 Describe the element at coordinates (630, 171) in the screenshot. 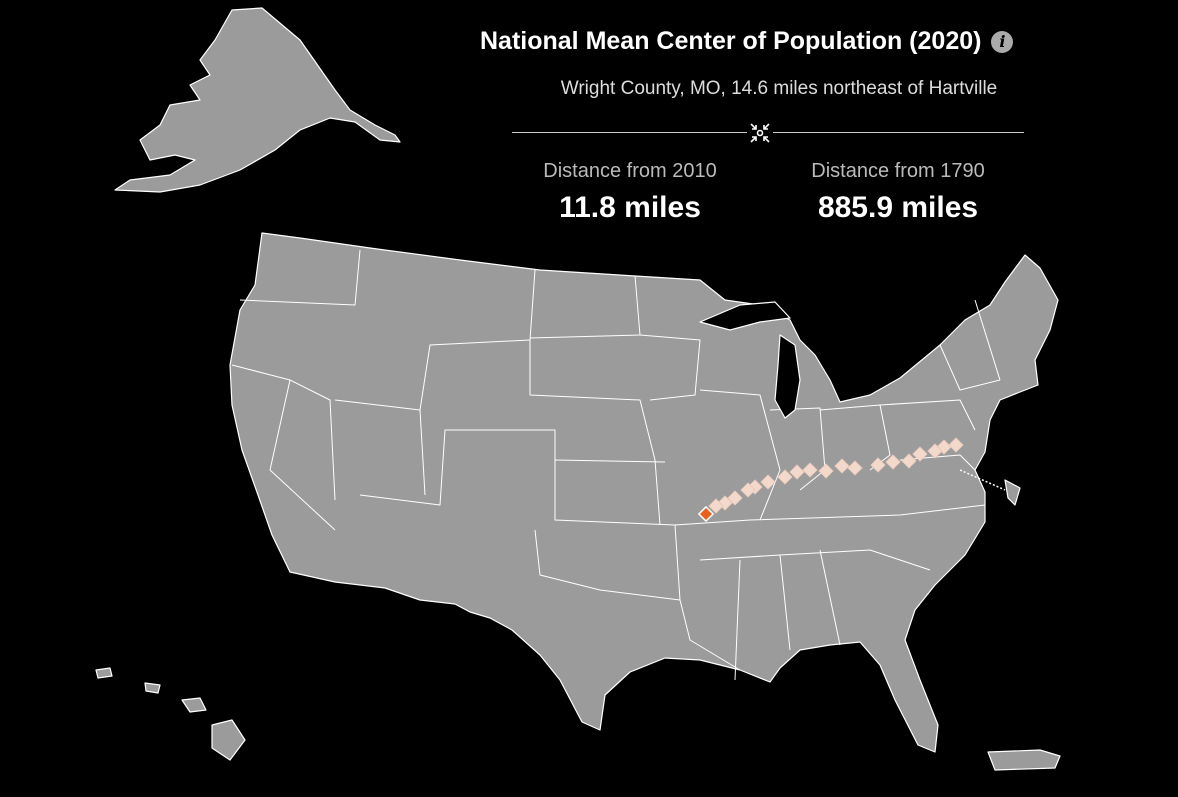

I see `stat-label: Distance from 2010` at that location.